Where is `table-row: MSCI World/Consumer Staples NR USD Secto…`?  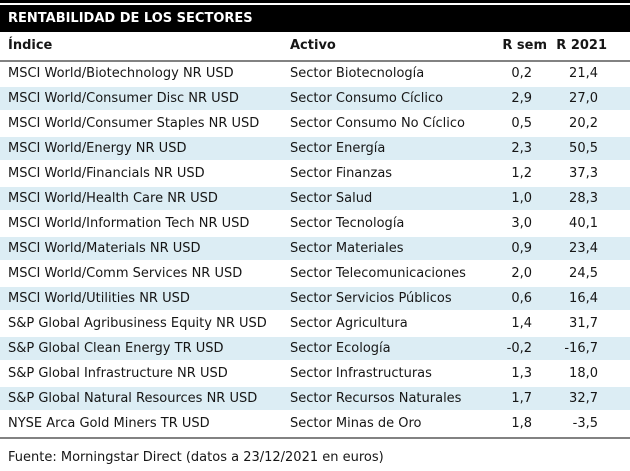
table-row: MSCI World/Consumer Staples NR USD Secto… is located at coordinates (315, 123).